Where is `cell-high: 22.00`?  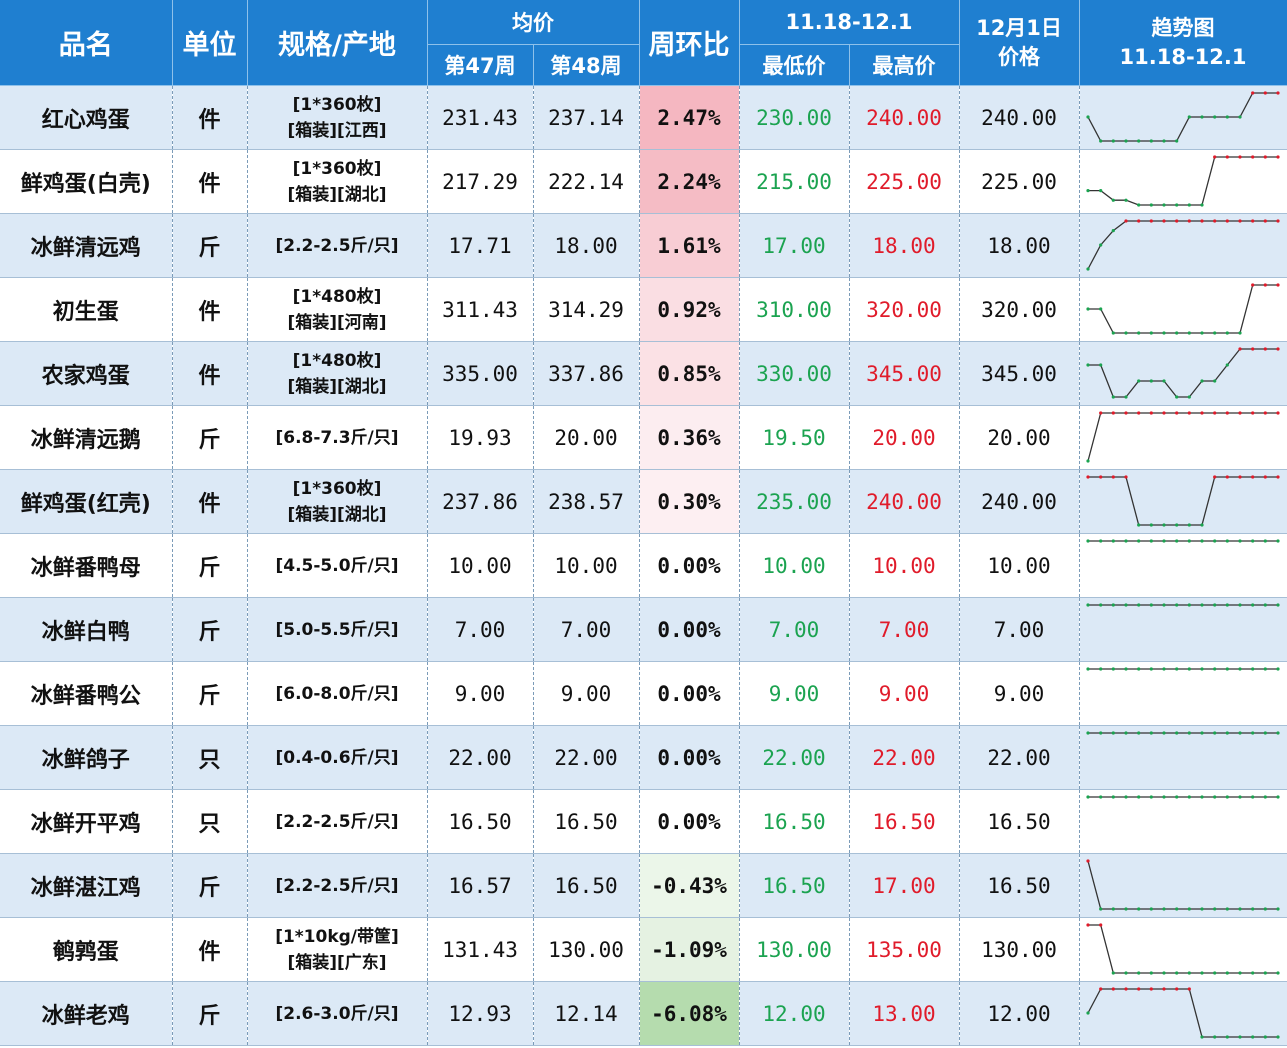 cell-high: 22.00 is located at coordinates (904, 757).